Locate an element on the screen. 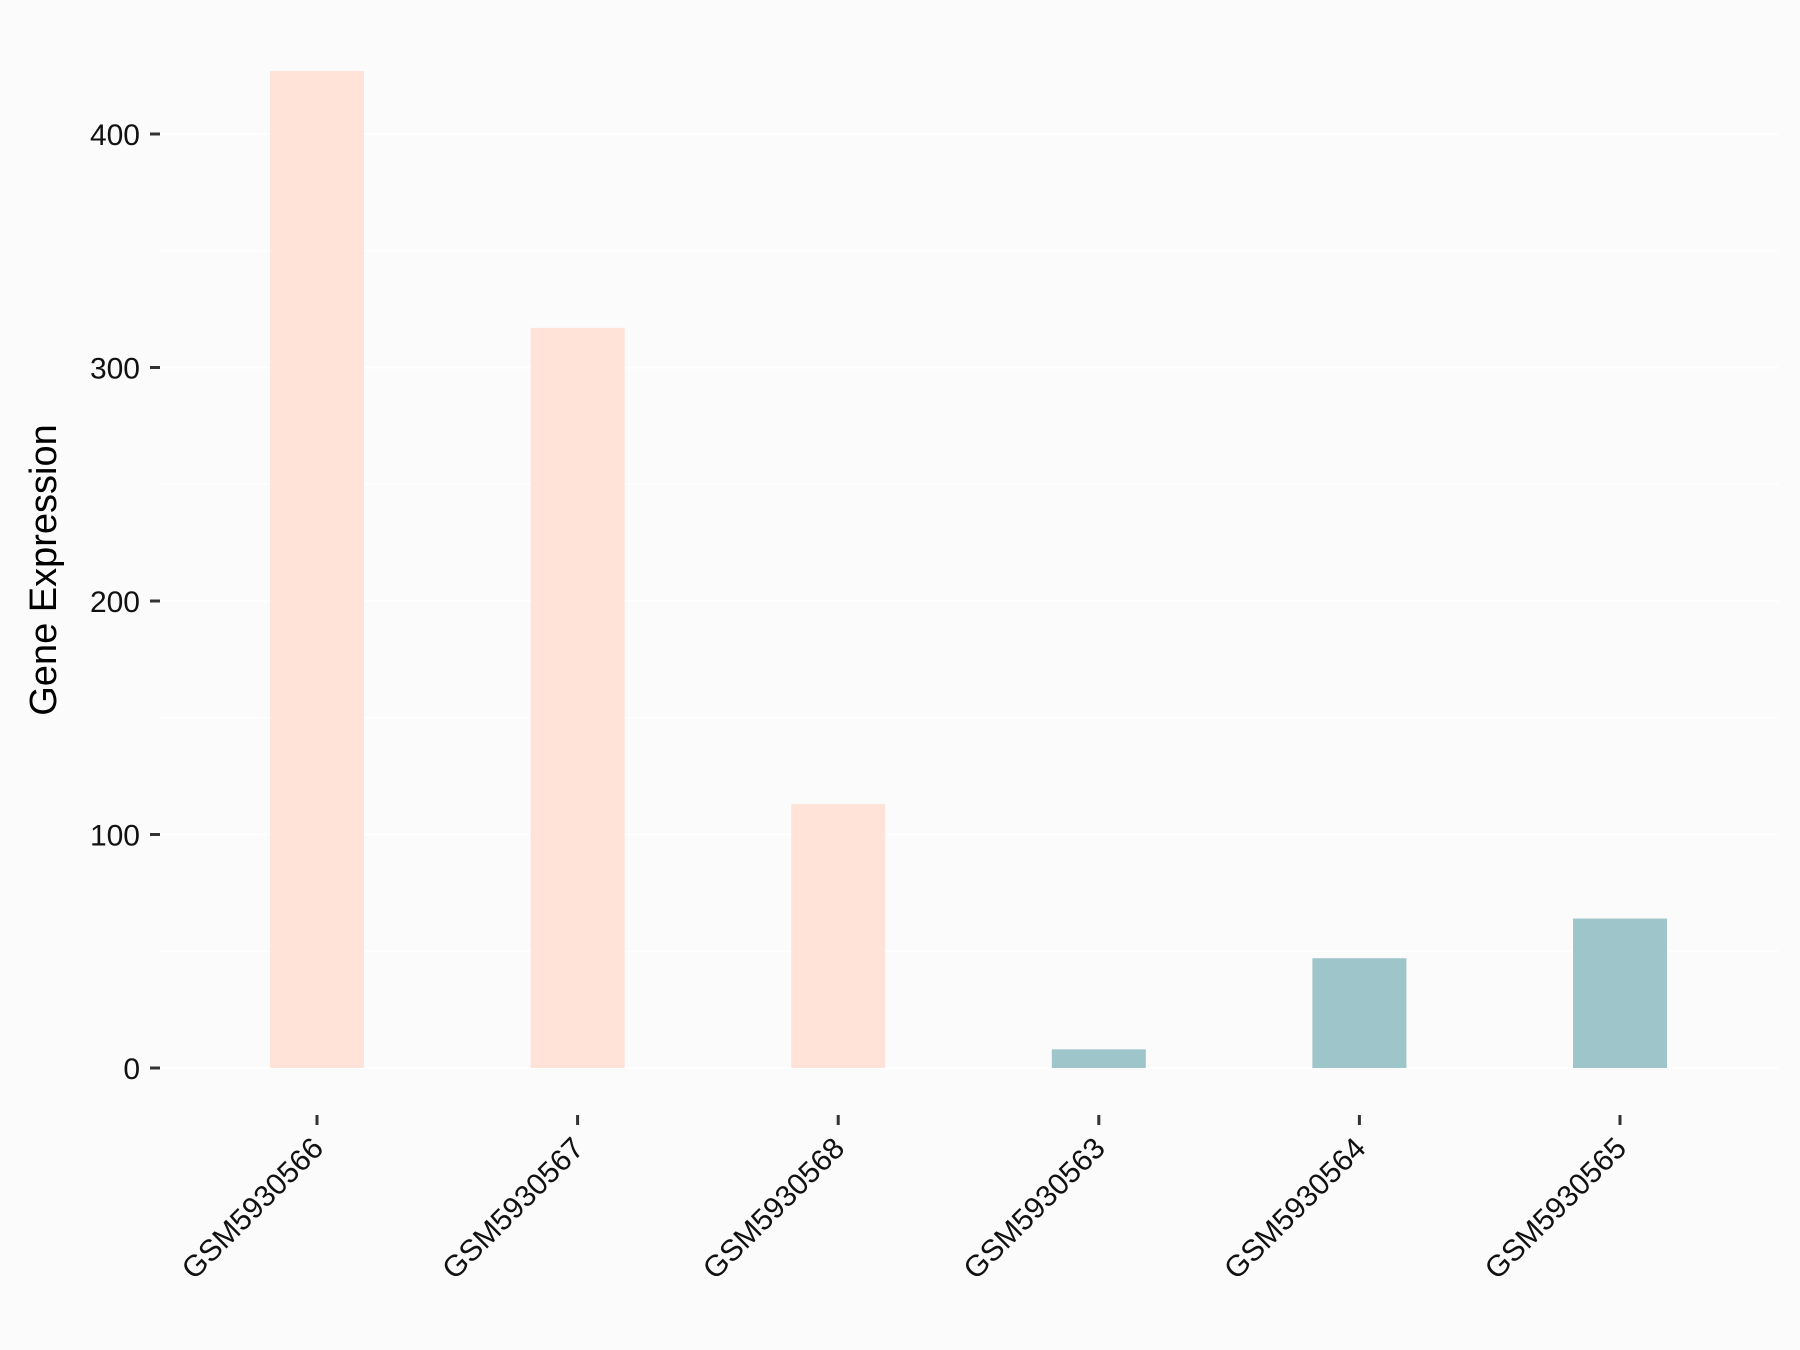 The width and height of the screenshot is (1800, 1350). bar-GSM5930567 is located at coordinates (577, 697).